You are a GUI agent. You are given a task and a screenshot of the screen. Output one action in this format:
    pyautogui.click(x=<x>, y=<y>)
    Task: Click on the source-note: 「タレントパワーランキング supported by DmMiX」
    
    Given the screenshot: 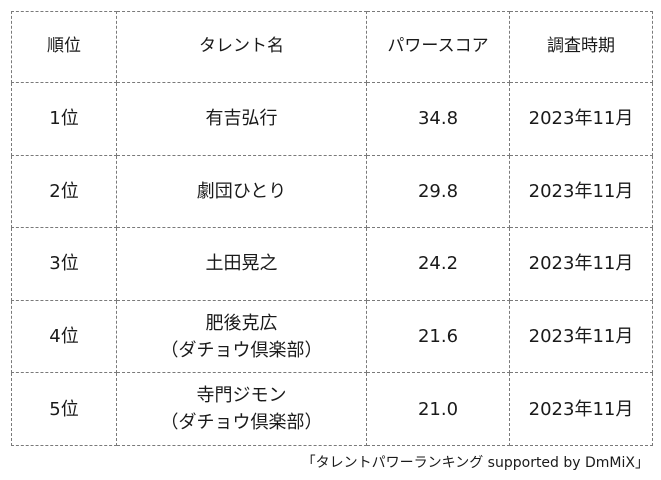 What is the action you would take?
    pyautogui.click(x=475, y=463)
    